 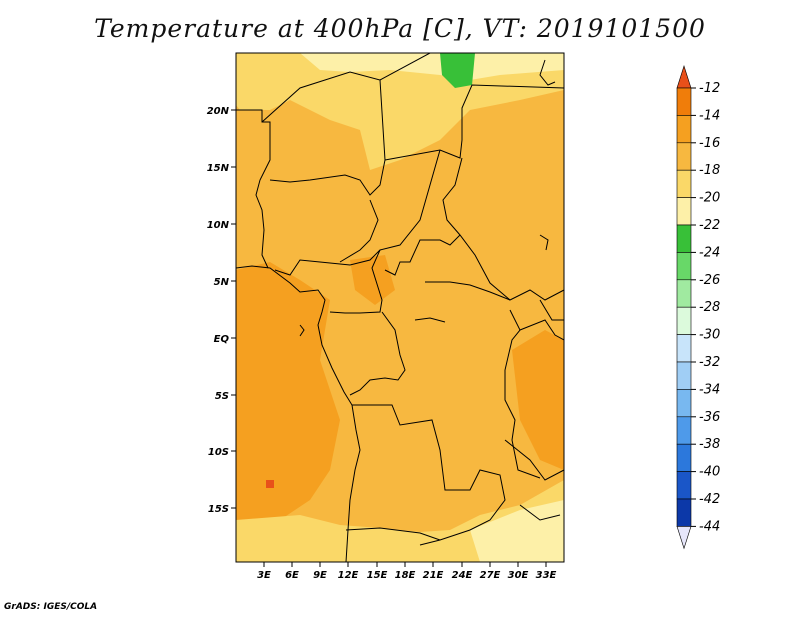 What do you see at coordinates (684, 538) in the screenshot?
I see `colorbar-arrow-bottom` at bounding box center [684, 538].